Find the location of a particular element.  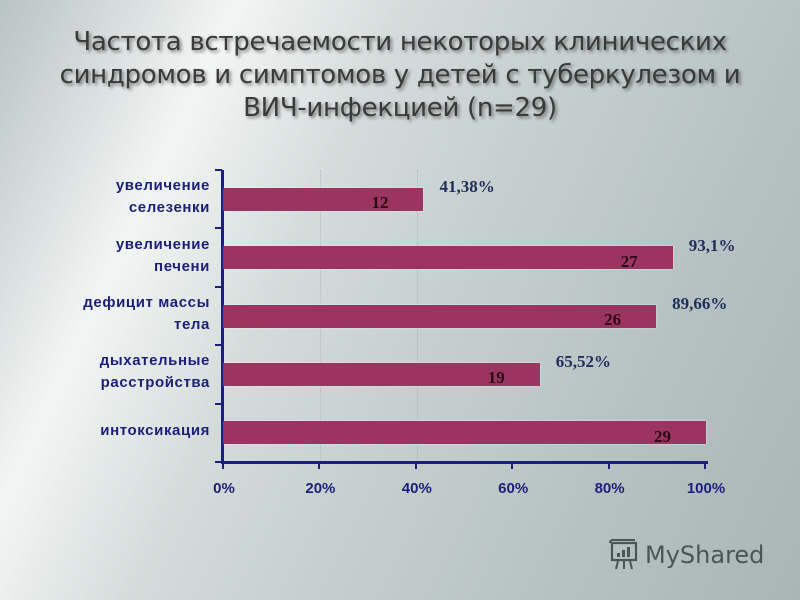

x-tick-label: 80% is located at coordinates (609, 488).